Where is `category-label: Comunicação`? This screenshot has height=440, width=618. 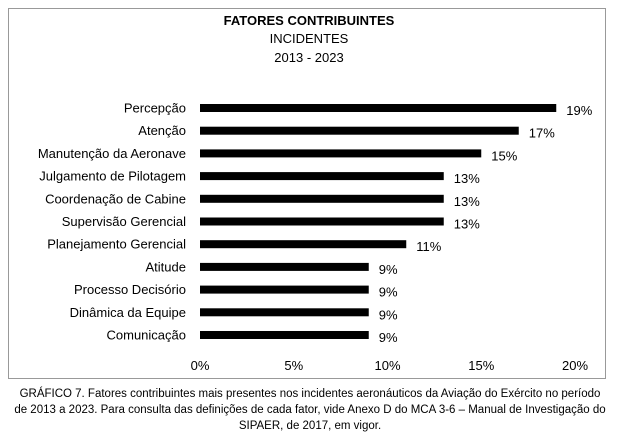
category-label: Comunicação is located at coordinates (147, 335).